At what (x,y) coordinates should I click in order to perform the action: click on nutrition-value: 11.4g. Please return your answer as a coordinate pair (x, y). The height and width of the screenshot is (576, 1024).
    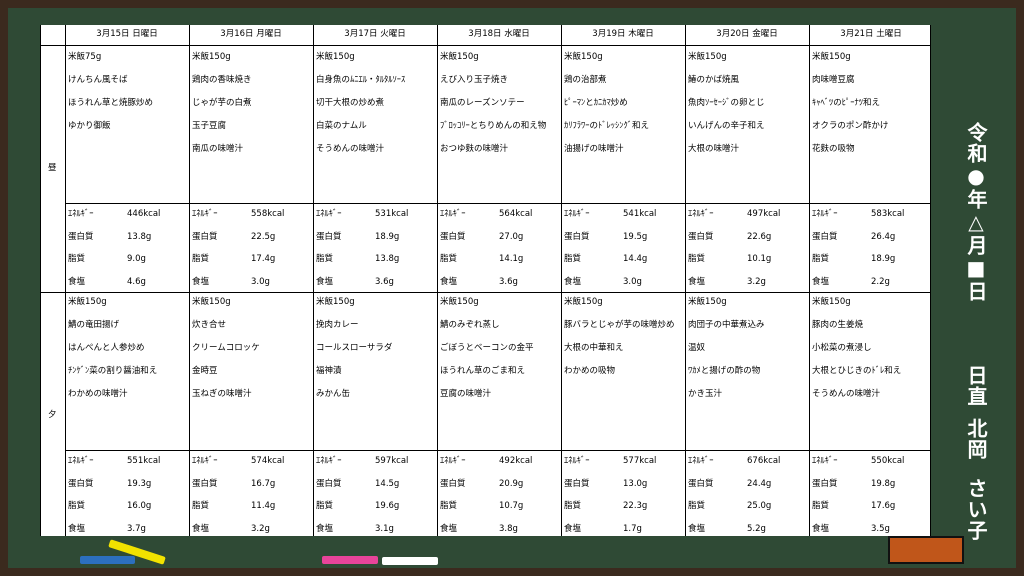
    Looking at the image, I should click on (263, 506).